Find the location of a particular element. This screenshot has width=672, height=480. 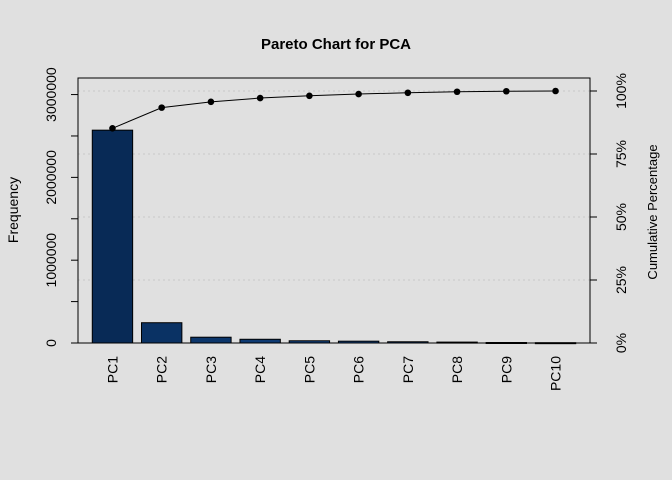

cumulative-polyline is located at coordinates (334, 109).